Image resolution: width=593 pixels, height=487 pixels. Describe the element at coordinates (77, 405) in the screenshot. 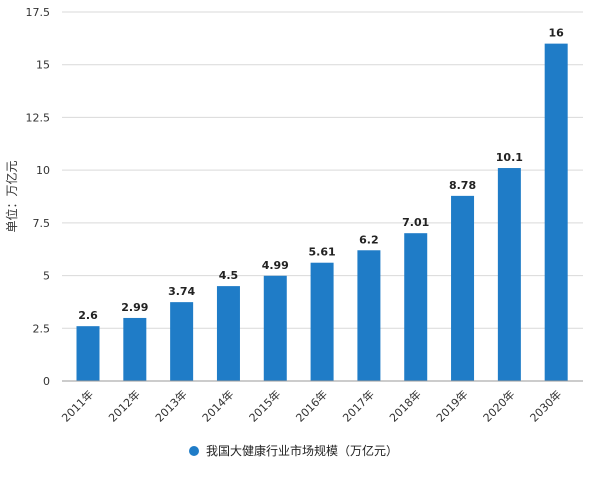

I see `x-tick-label: 2011年` at that location.